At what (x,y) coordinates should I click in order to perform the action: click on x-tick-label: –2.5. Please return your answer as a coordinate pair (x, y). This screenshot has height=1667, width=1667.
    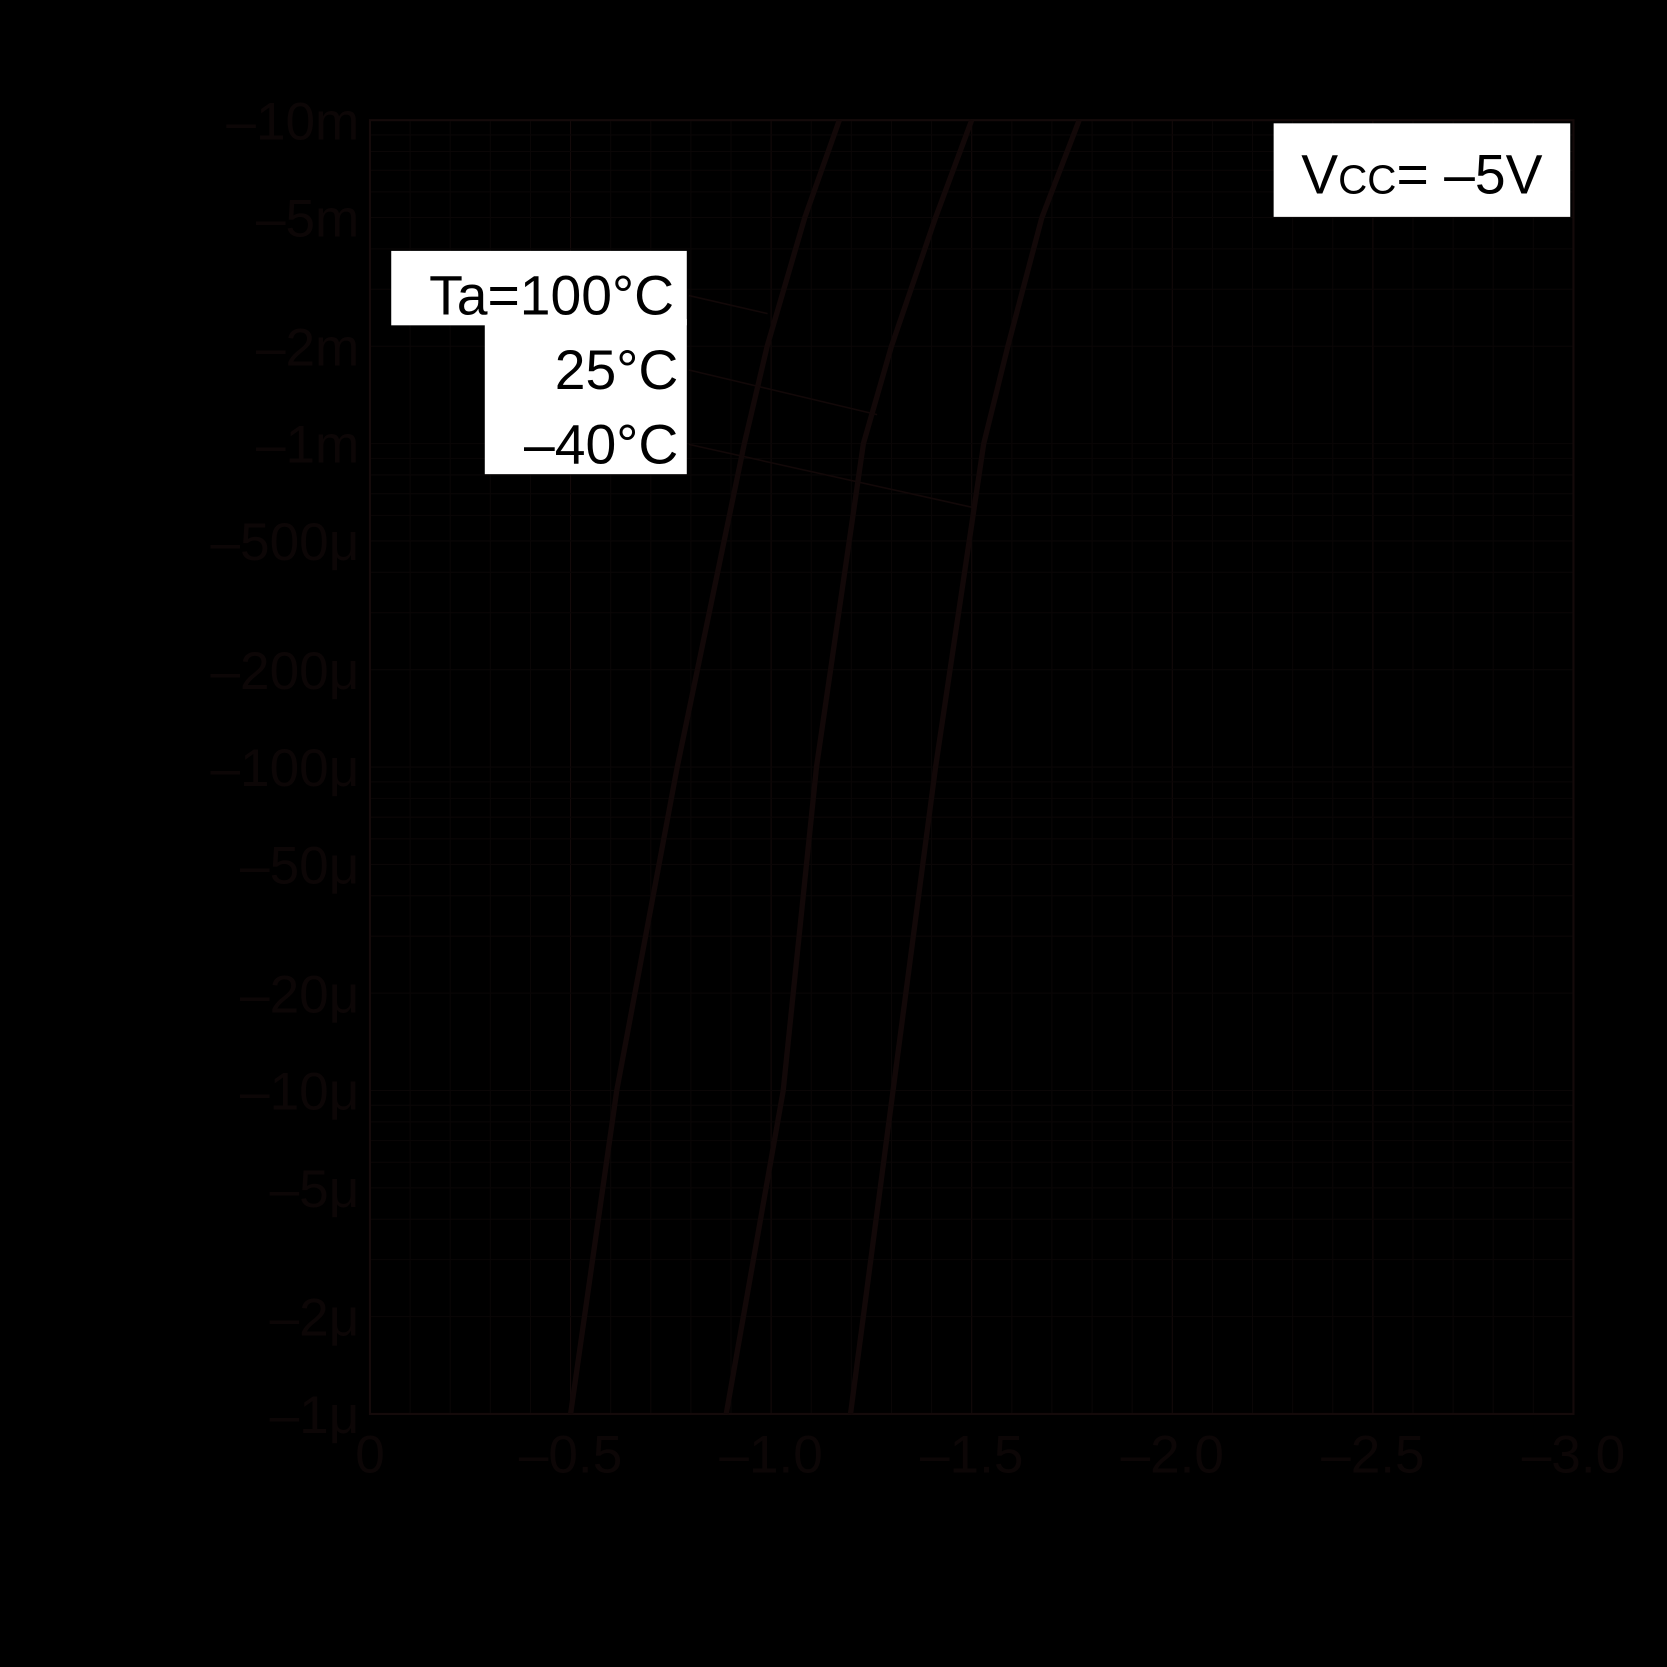
    Looking at the image, I should click on (1372, 1454).